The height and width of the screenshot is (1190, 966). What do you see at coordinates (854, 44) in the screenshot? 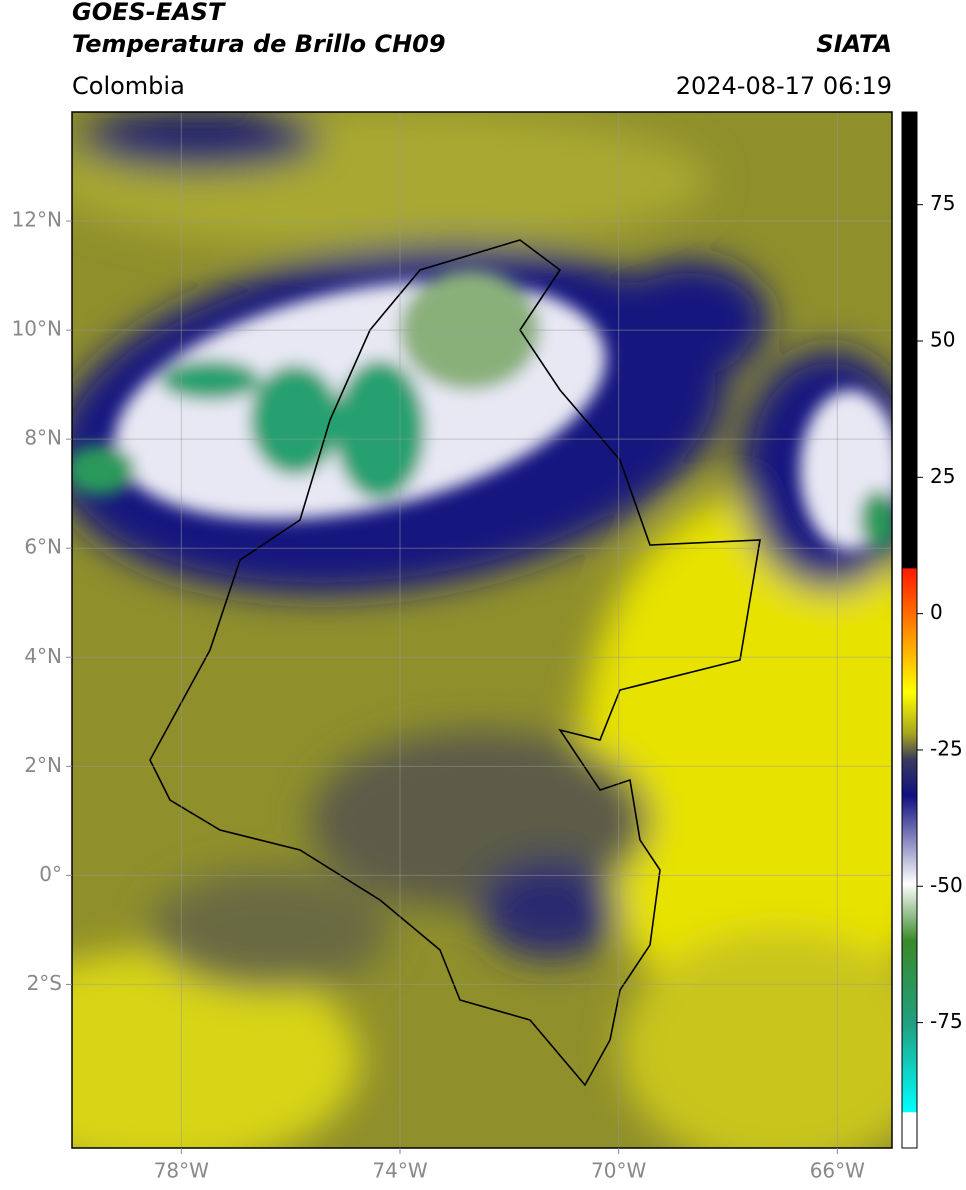
I see `source: SIATA` at bounding box center [854, 44].